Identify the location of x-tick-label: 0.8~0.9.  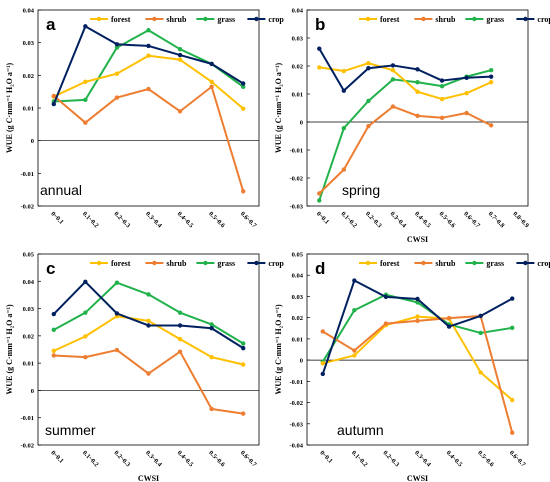
(520, 219).